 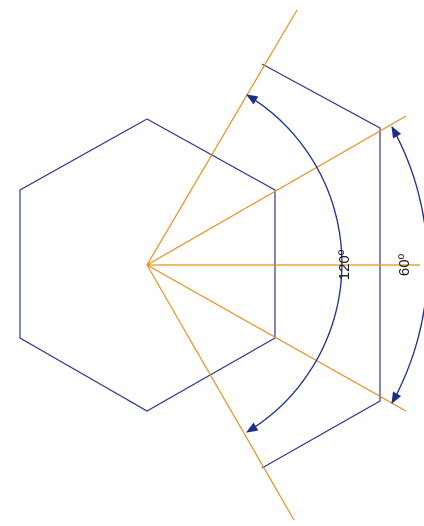 What do you see at coordinates (404, 264) in the screenshot?
I see `angle-label-60: 60º` at bounding box center [404, 264].